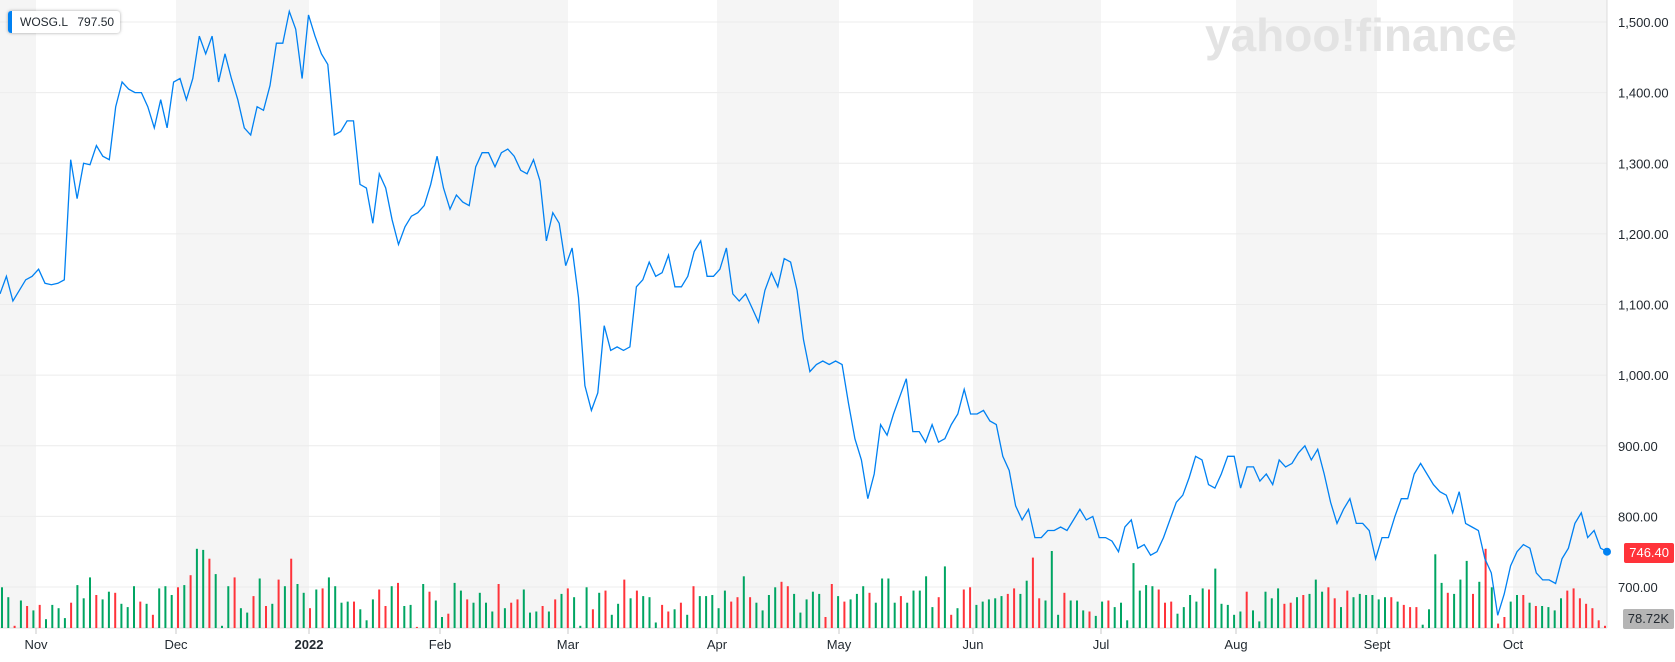 Image resolution: width=1675 pixels, height=662 pixels. Describe the element at coordinates (839, 644) in the screenshot. I see `x-tick-label: May` at that location.